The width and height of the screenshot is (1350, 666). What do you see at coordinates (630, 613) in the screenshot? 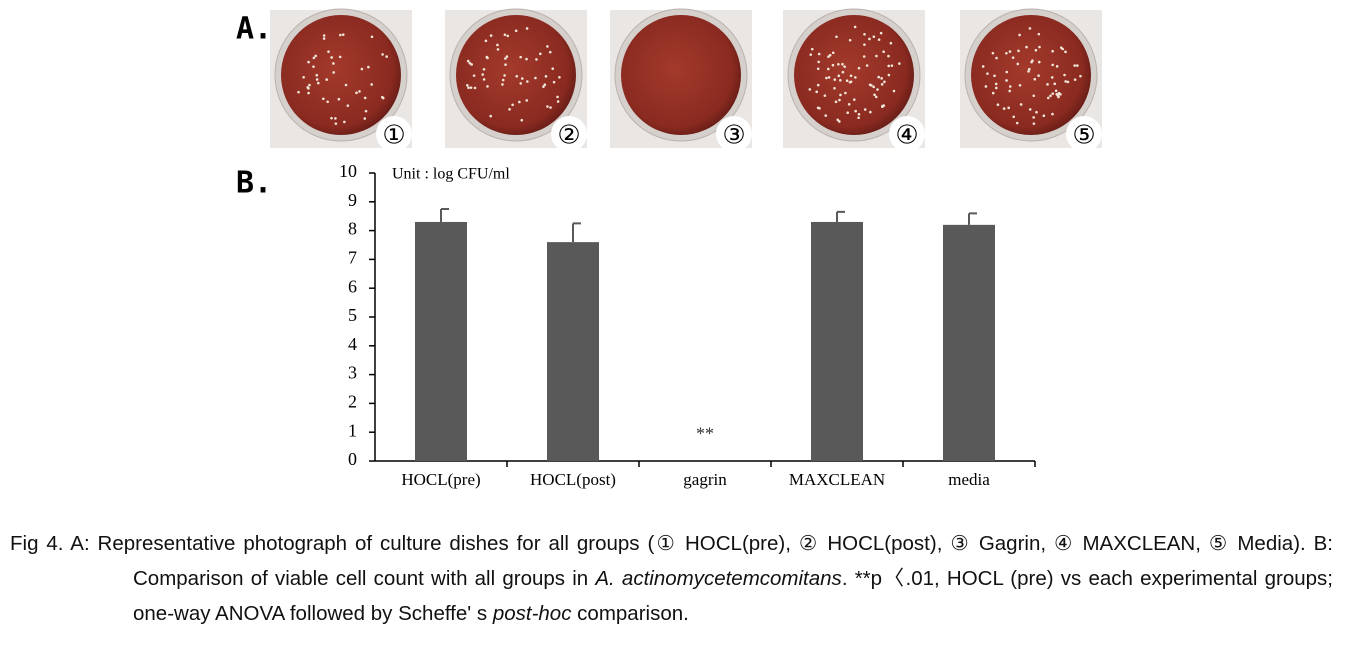
I see `caption-text: comparison.` at bounding box center [630, 613].